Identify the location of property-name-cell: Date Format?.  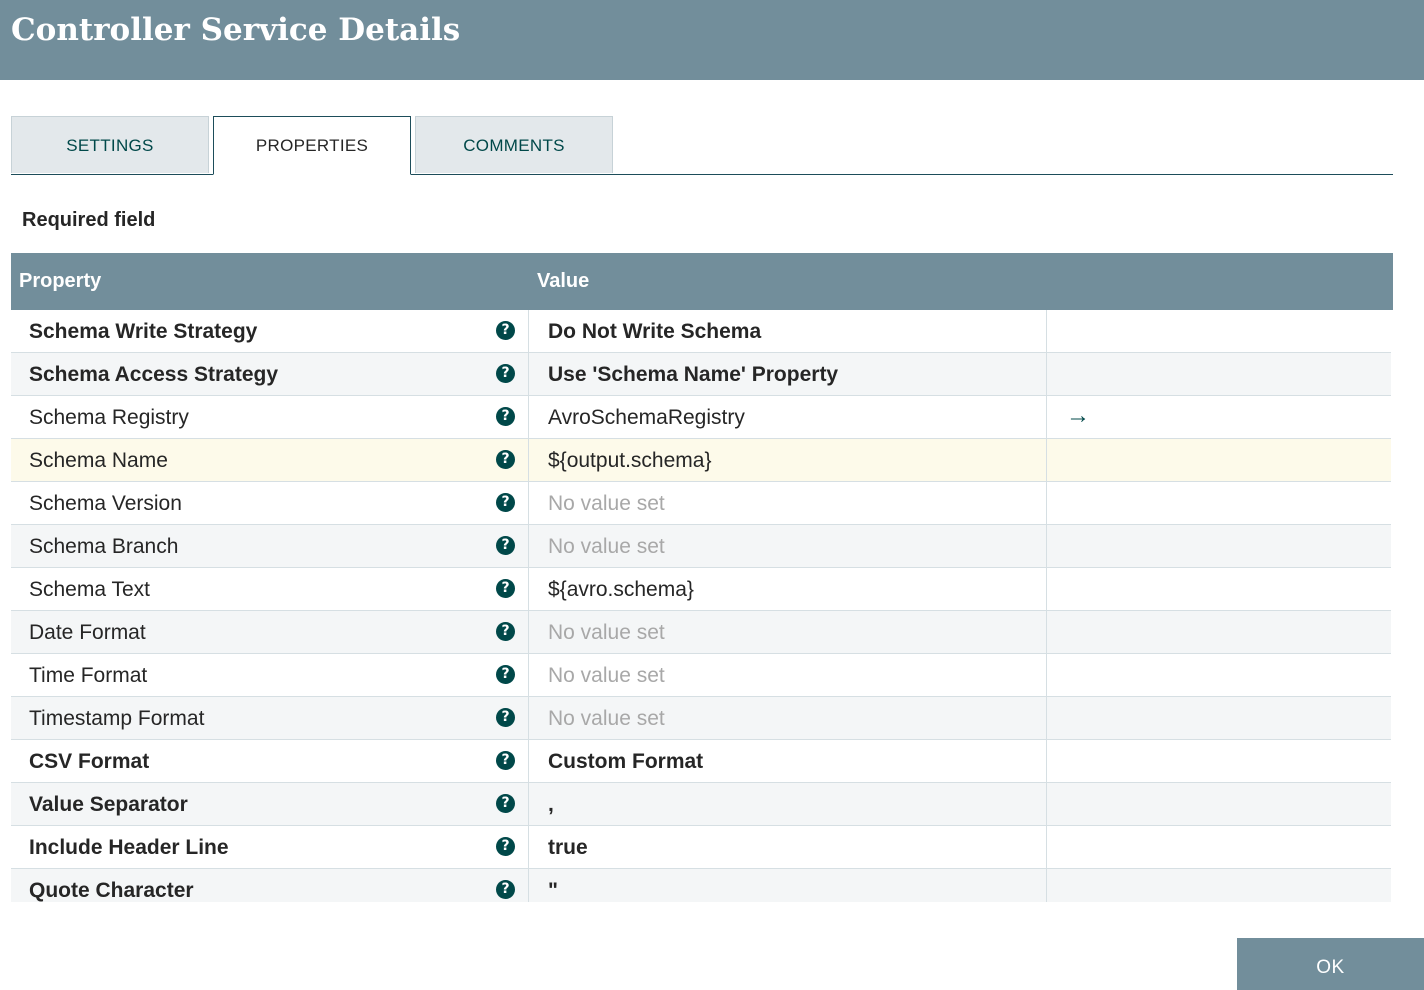
(270, 632).